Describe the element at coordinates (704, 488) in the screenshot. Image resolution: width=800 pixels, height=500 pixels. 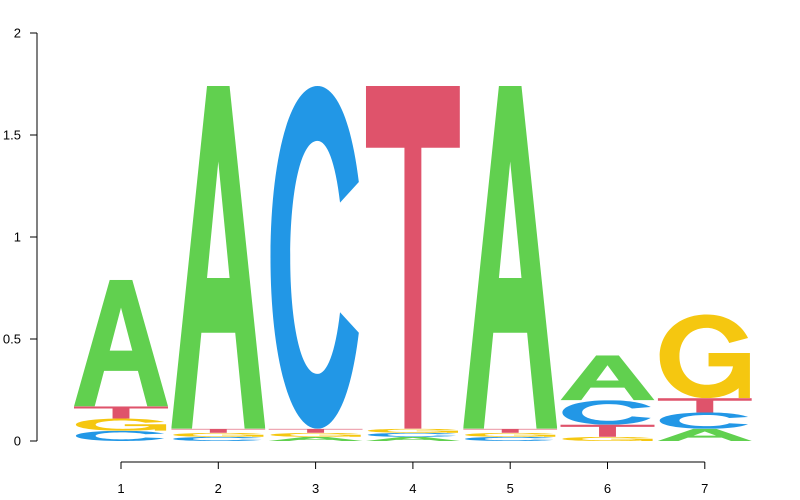
I see `x-tick-label: 7` at that location.